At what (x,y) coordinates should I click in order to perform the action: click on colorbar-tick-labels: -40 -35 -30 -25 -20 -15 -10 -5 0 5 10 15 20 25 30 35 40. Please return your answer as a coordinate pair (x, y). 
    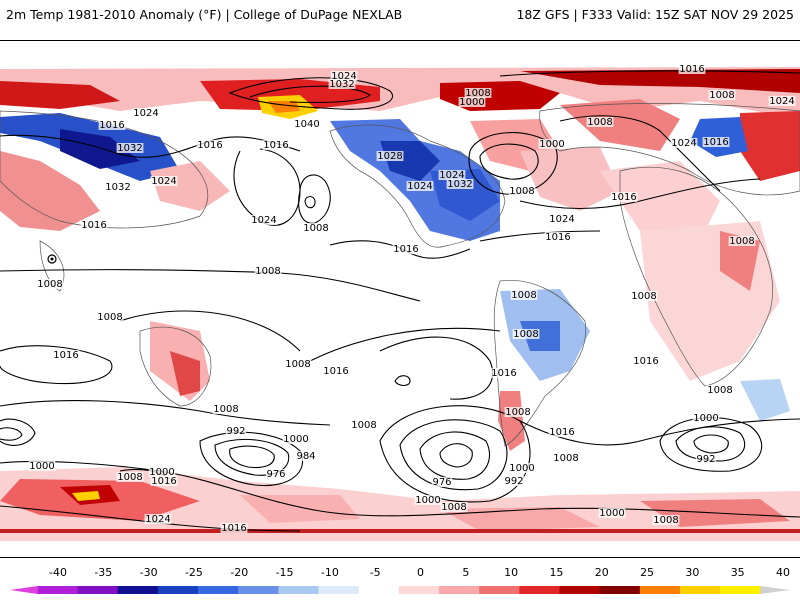
    Looking at the image, I should click on (419, 572).